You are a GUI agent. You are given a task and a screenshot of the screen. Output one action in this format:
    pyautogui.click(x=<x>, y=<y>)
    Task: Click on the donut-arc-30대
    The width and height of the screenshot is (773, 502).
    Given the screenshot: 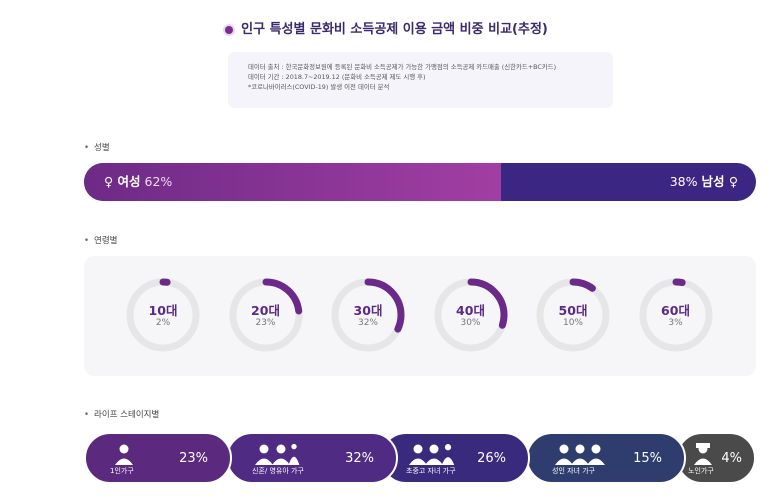 What is the action you would take?
    pyautogui.click(x=368, y=315)
    